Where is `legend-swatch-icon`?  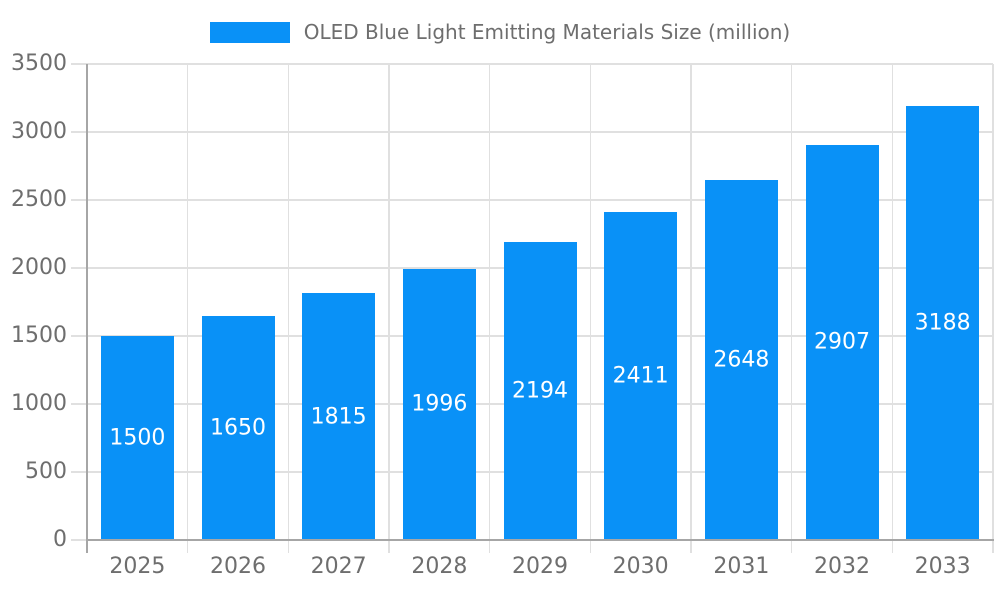 legend-swatch-icon is located at coordinates (249, 32).